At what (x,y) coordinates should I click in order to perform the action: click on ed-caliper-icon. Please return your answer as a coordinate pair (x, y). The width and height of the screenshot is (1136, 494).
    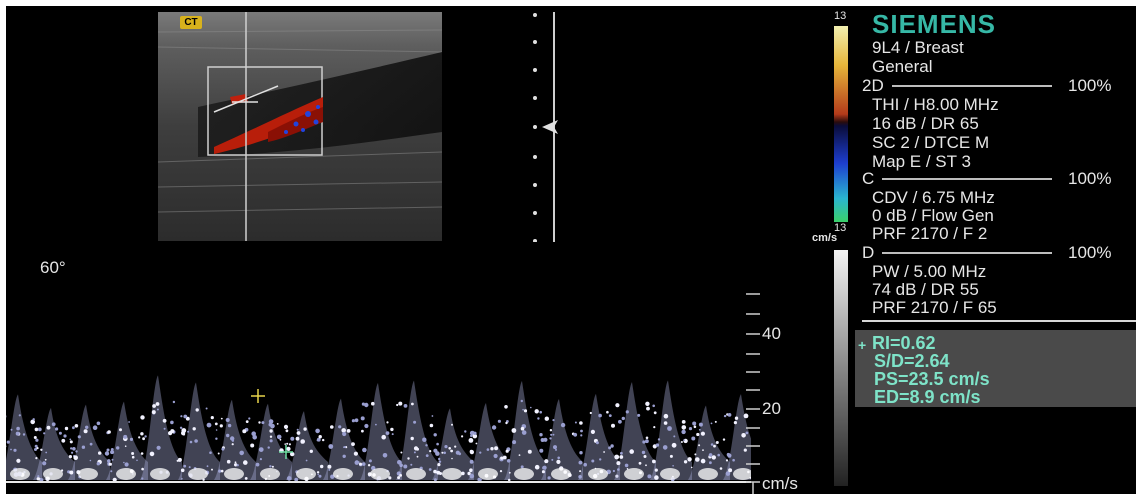
    Looking at the image, I should click on (286, 452).